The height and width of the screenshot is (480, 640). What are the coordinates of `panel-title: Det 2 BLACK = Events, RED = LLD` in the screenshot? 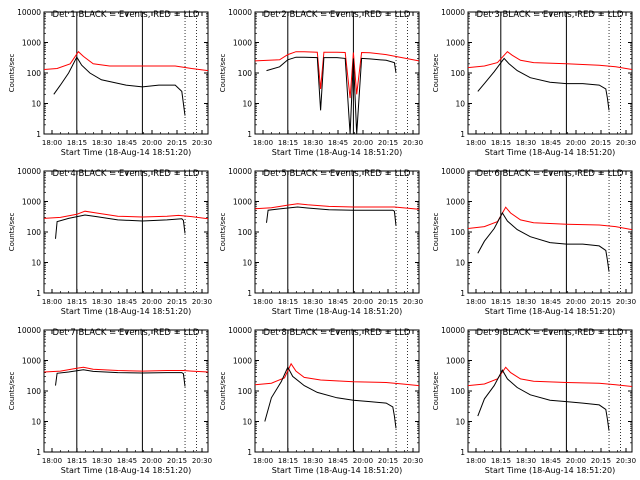 It's located at (337, 15).